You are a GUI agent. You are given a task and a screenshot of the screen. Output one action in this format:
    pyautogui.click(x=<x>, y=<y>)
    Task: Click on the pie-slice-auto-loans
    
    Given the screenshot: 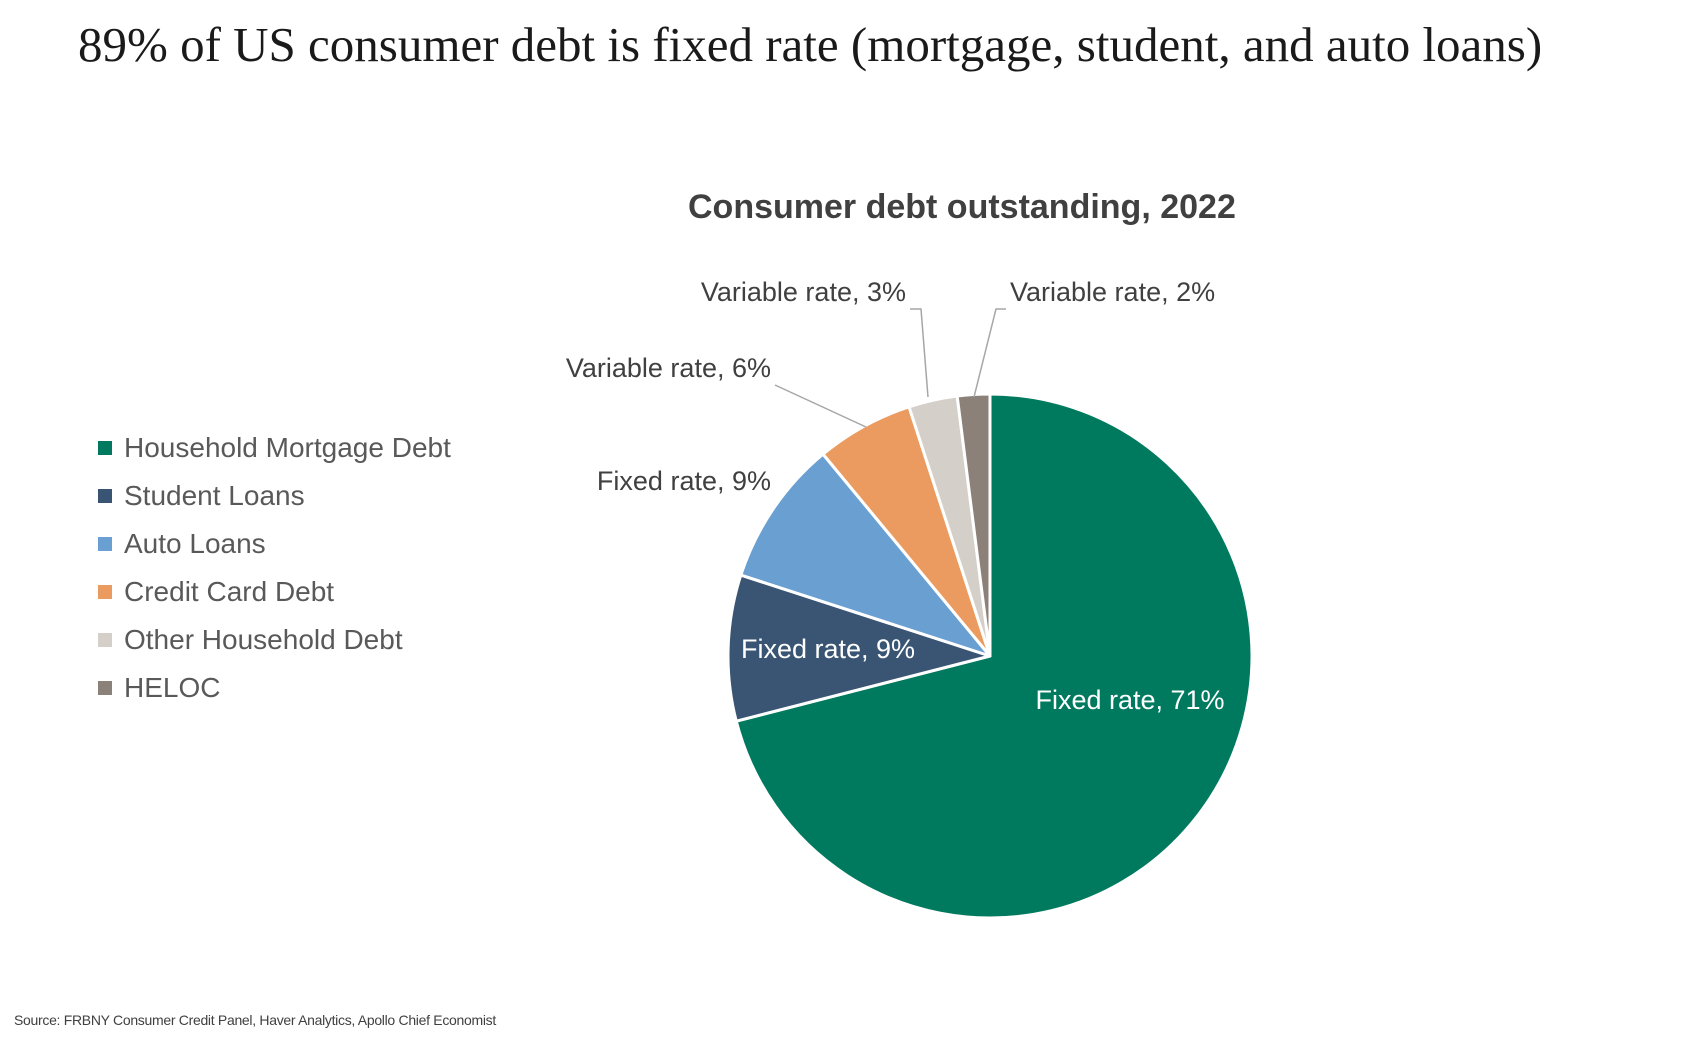 What is the action you would take?
    pyautogui.click(x=865, y=555)
    